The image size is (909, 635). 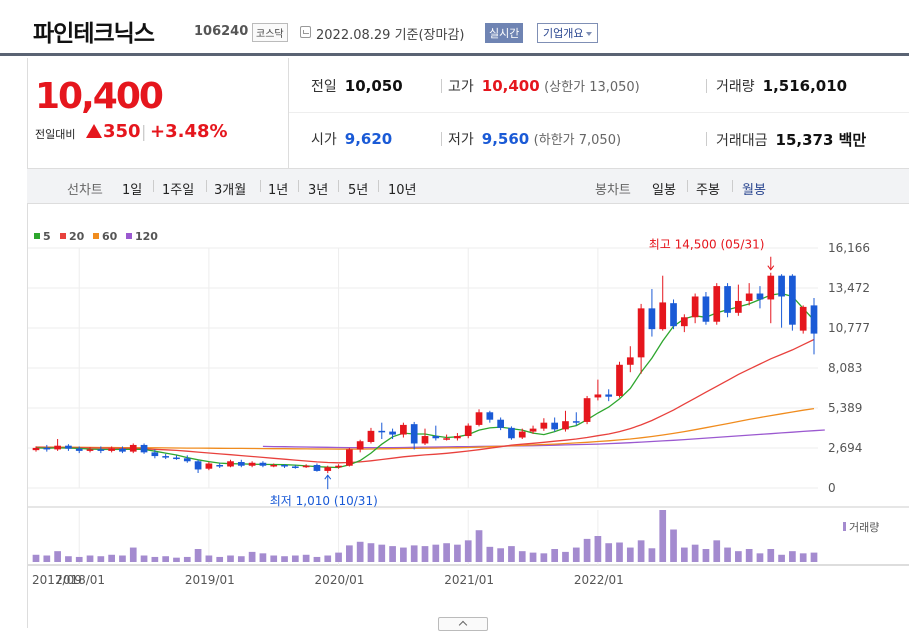 I want to click on period-3m: 3개월, so click(x=230, y=190).